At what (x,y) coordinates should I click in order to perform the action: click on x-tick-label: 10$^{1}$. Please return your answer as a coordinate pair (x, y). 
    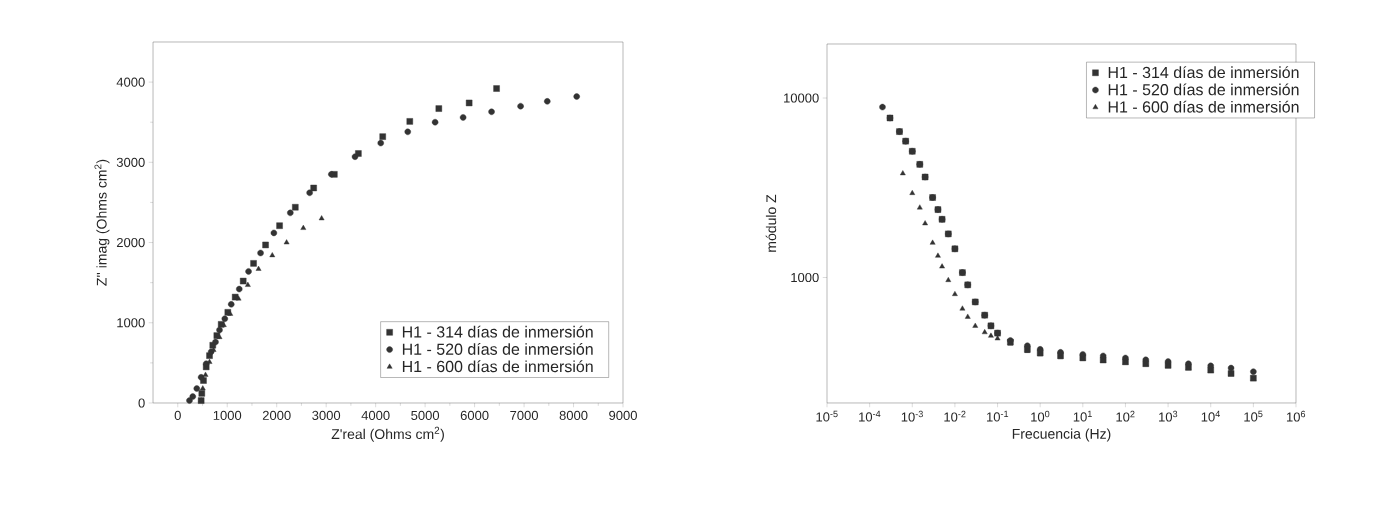
    Looking at the image, I should click on (1082, 416).